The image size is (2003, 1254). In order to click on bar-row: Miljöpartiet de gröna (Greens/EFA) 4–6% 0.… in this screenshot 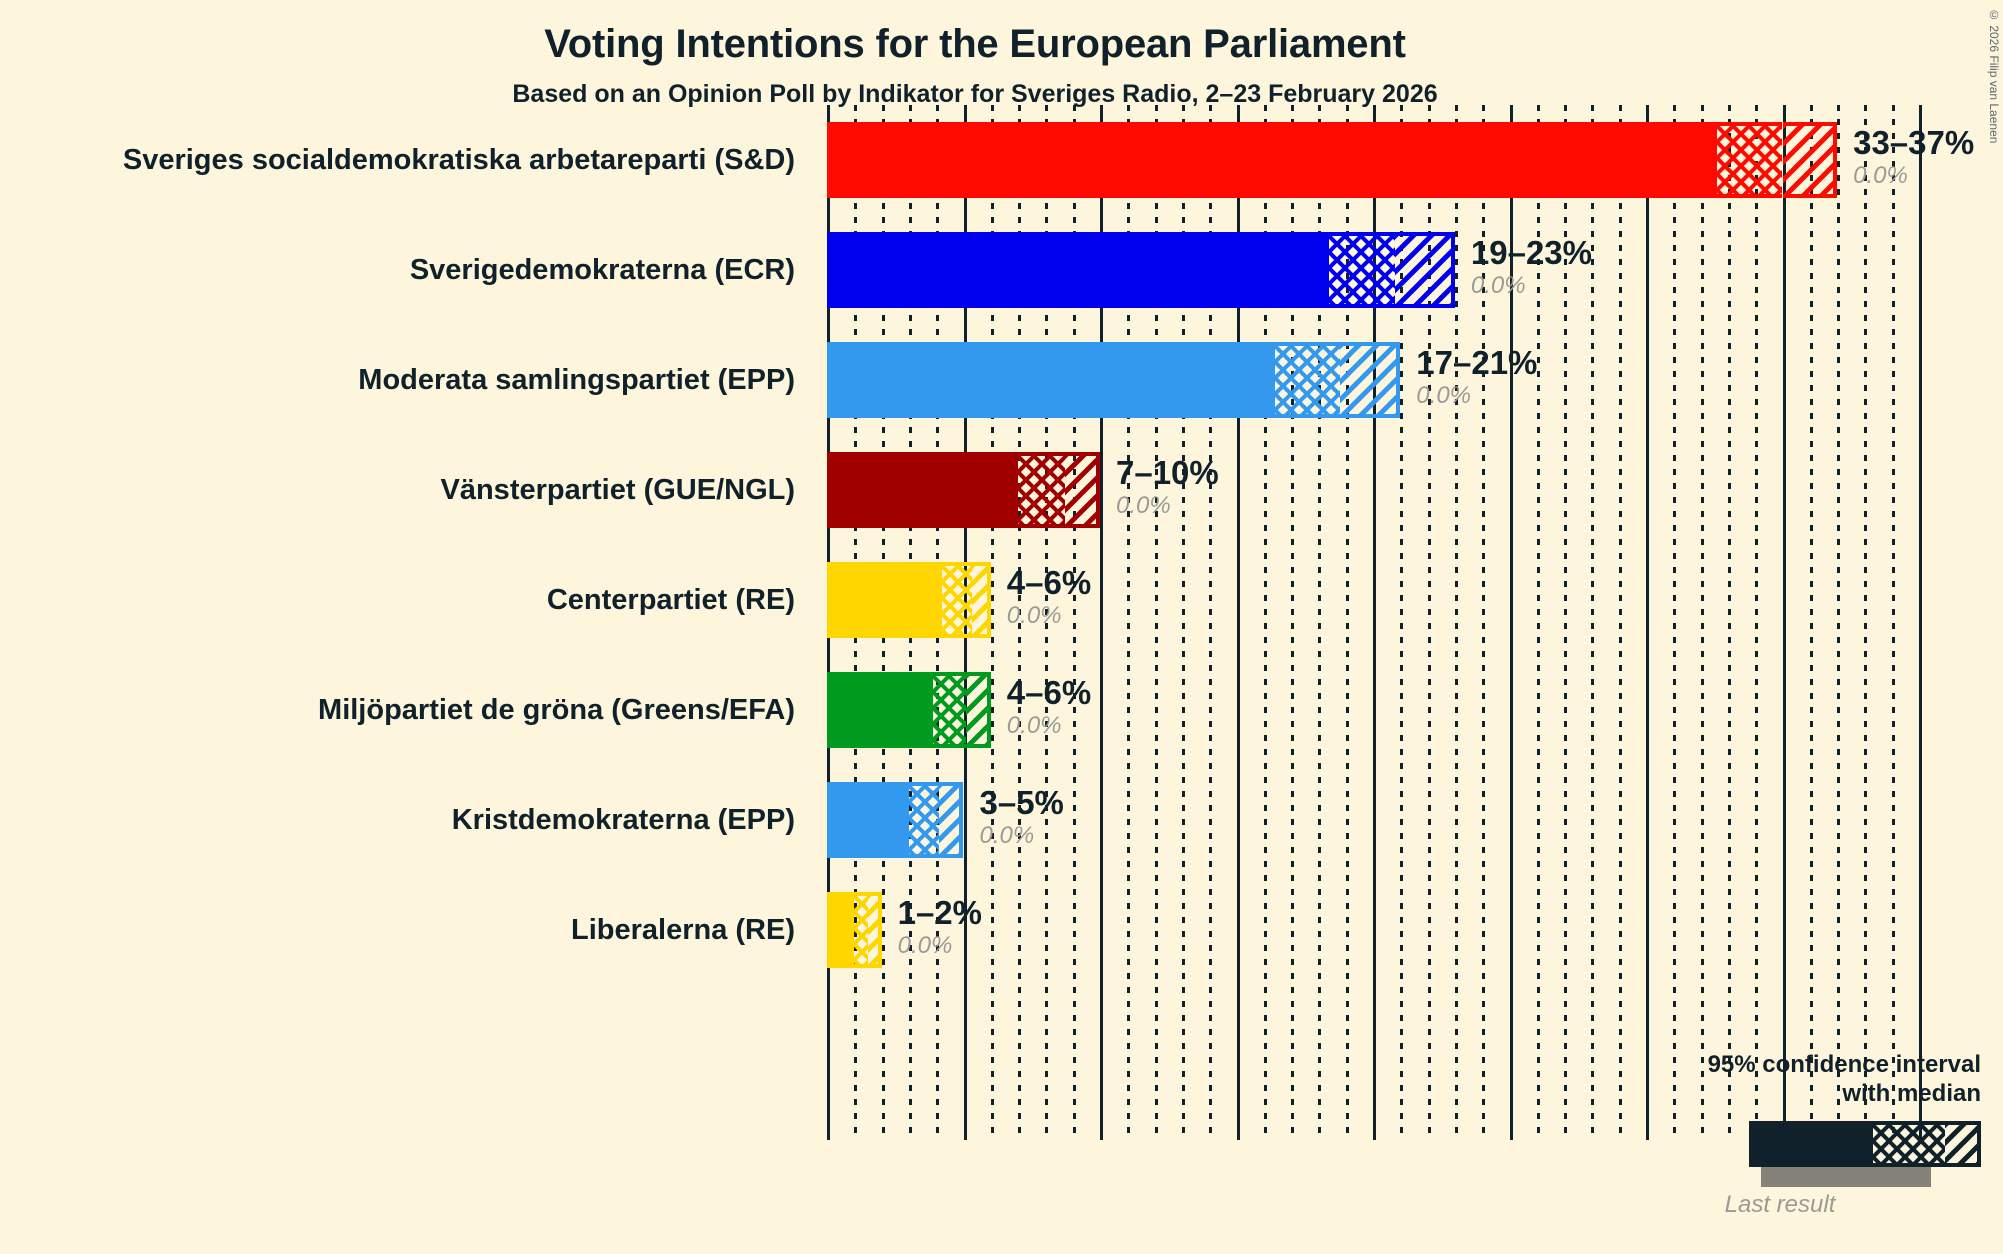, I will do `click(1118, 710)`.